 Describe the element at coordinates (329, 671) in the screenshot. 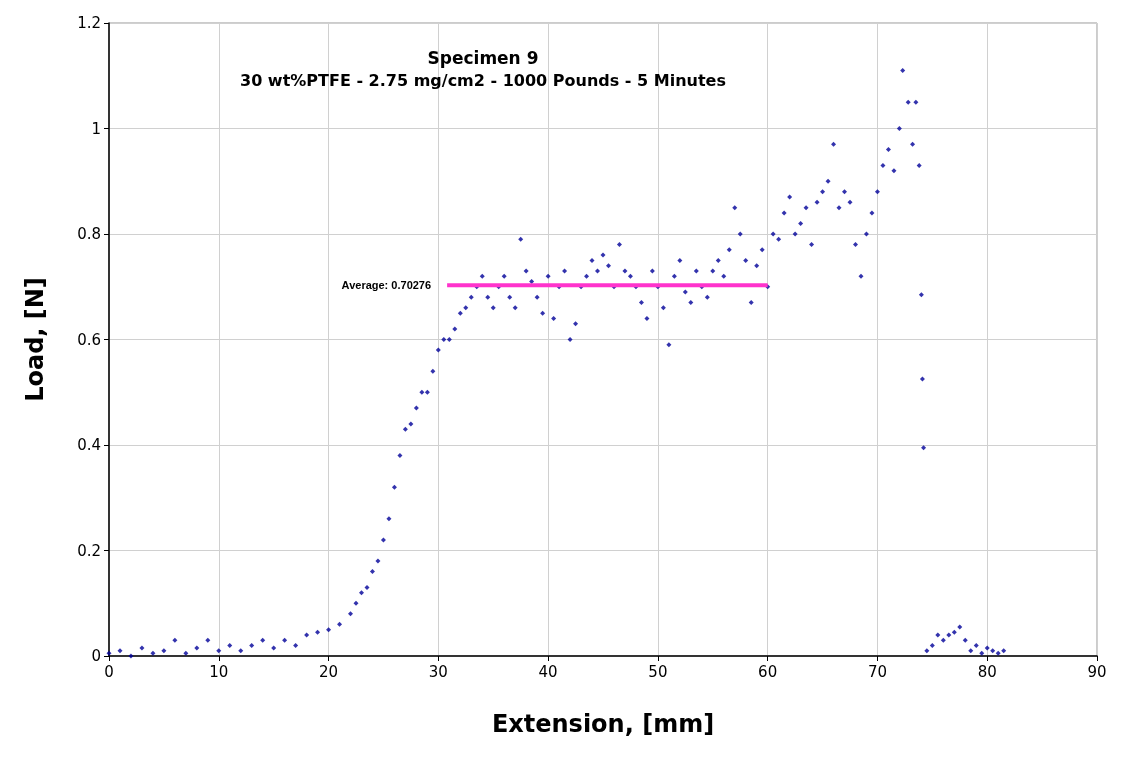

I see `x-tick-label: 20` at that location.